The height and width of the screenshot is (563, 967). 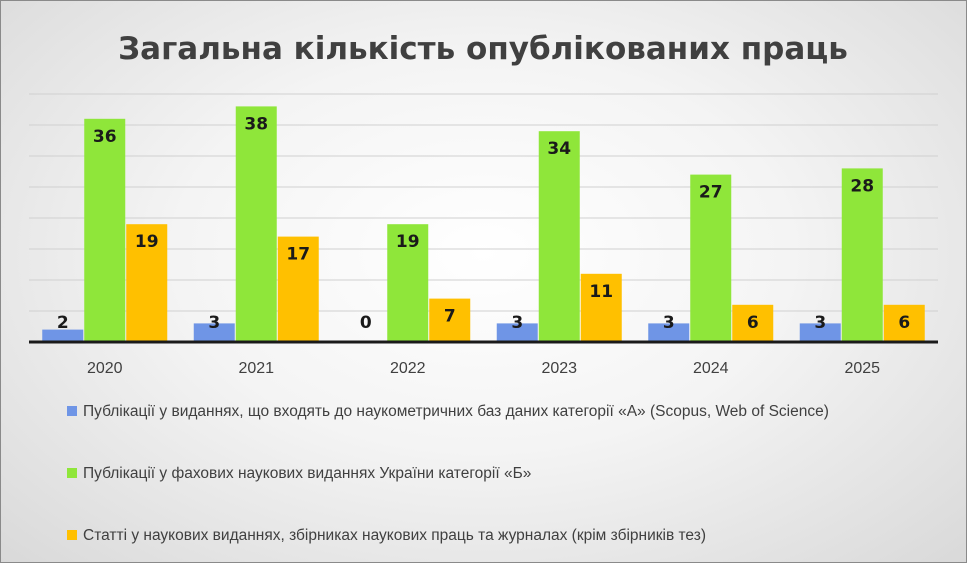 What do you see at coordinates (63, 323) in the screenshot?
I see `data-label-s0-2020: 2` at bounding box center [63, 323].